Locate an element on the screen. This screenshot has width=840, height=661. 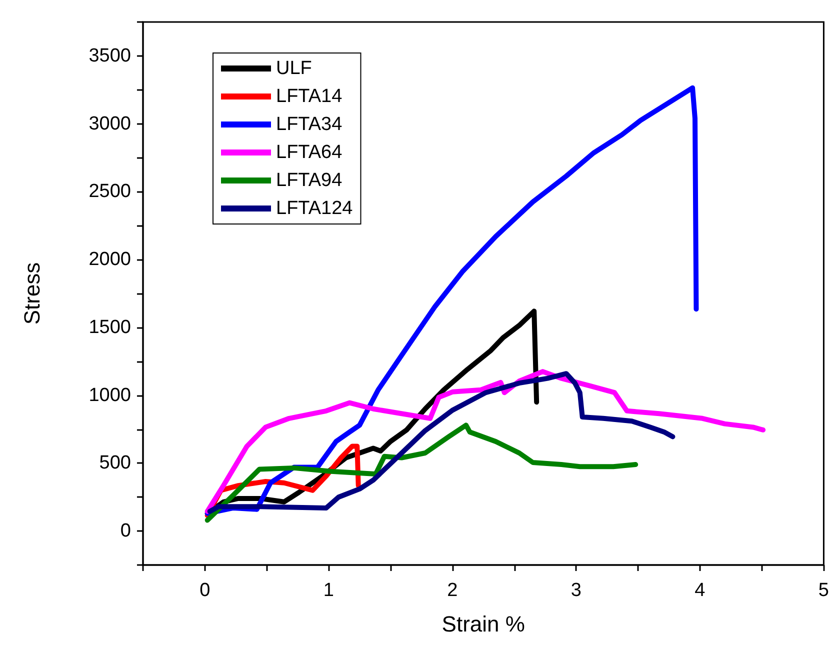
y-tick-label: 1500 is located at coordinates (109, 327).